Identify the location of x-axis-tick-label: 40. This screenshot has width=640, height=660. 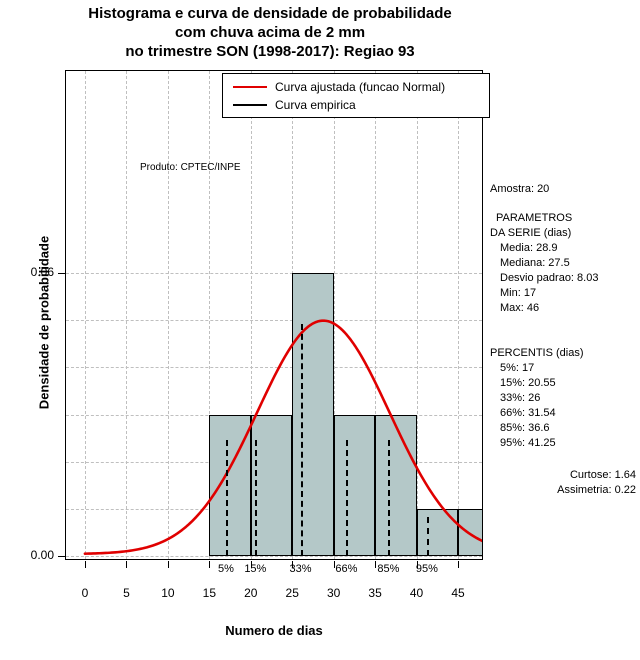
(416, 593).